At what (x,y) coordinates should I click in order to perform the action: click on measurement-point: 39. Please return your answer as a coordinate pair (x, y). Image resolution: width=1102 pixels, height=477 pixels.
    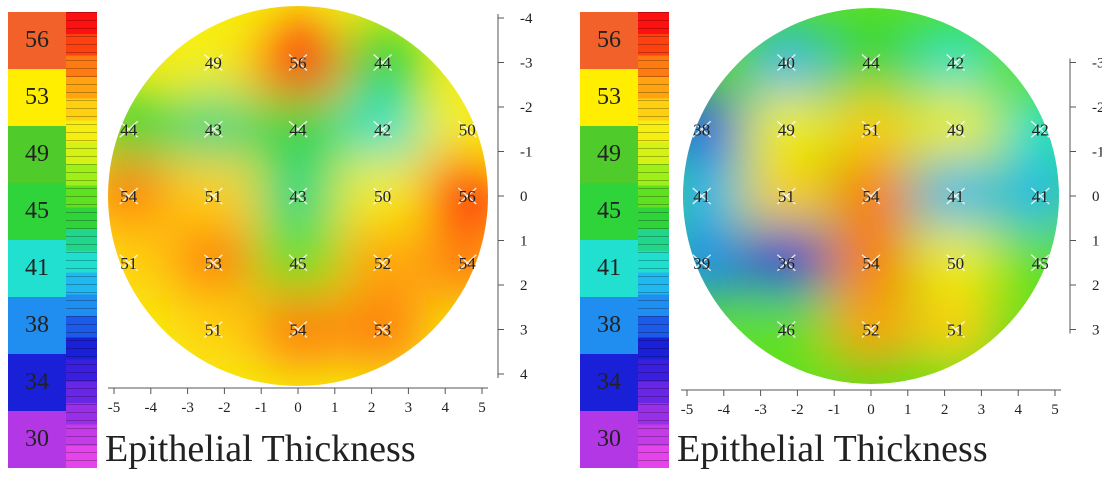
    Looking at the image, I should click on (702, 263).